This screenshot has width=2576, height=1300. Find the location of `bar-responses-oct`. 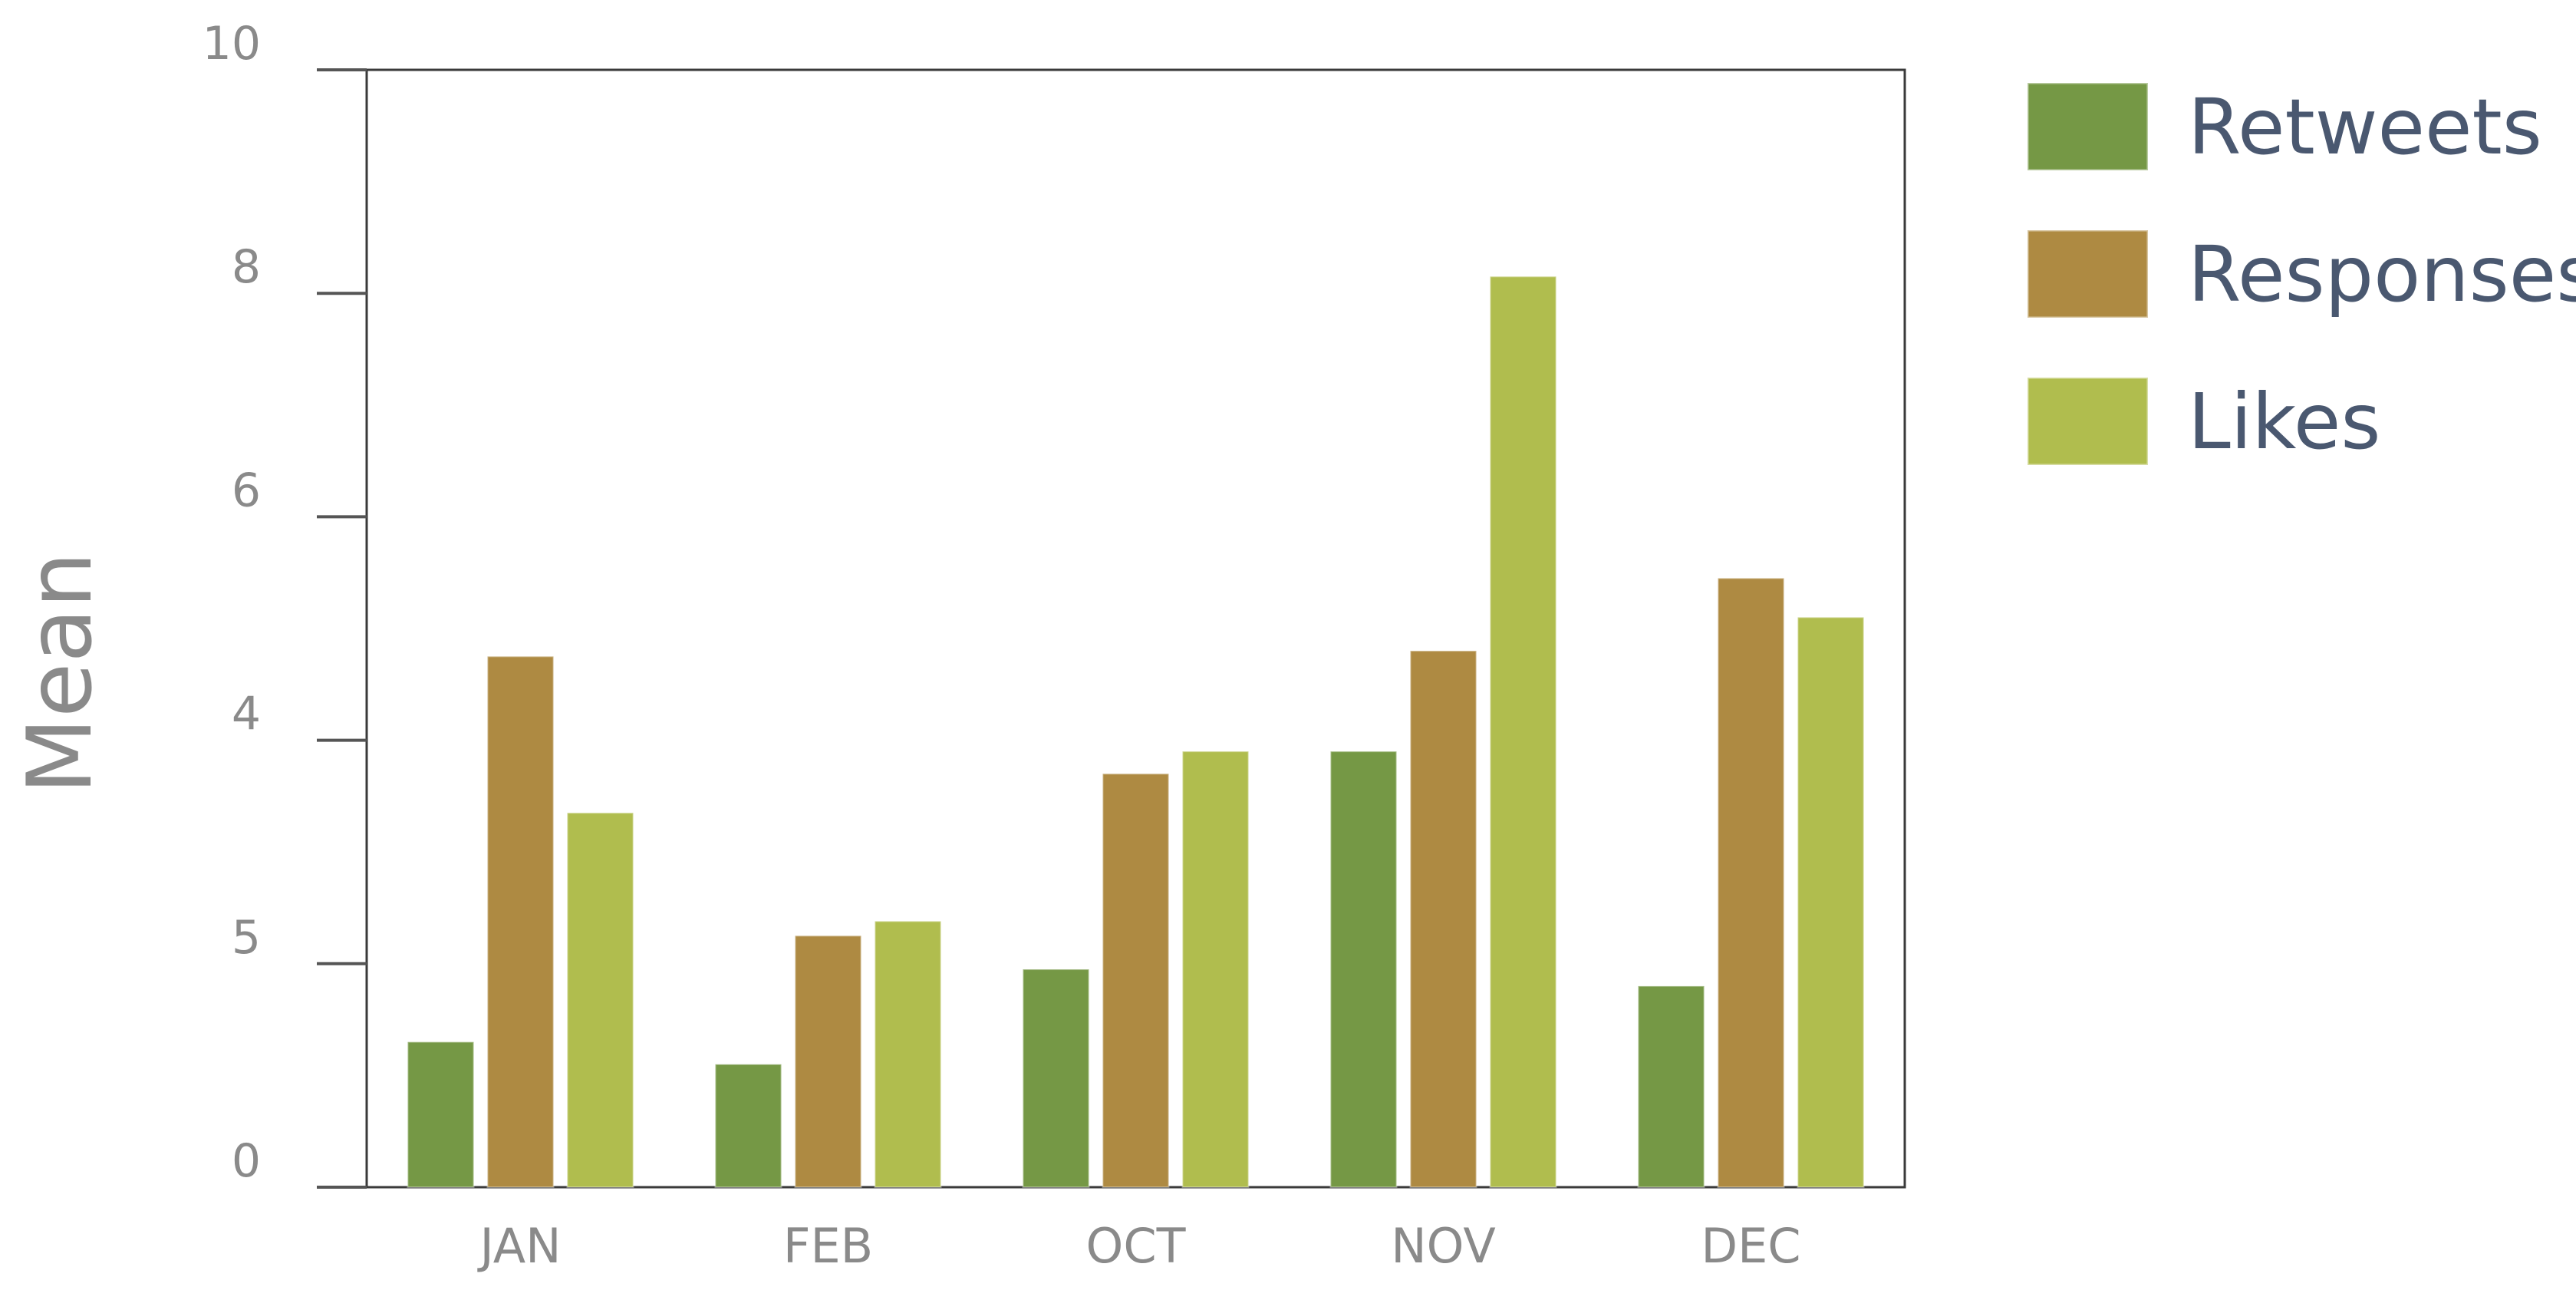

bar-responses-oct is located at coordinates (1136, 980).